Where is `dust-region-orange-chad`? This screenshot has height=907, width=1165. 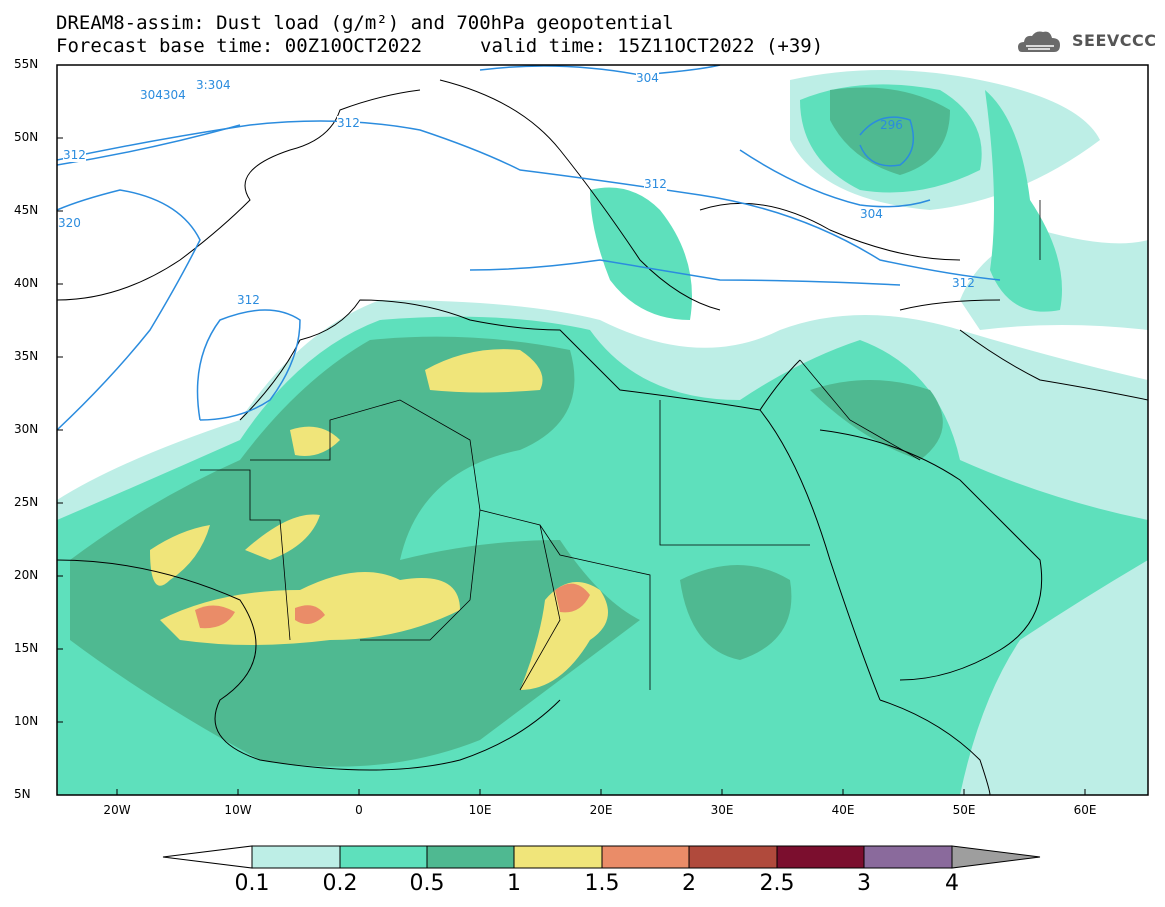
dust-region-orange-chad is located at coordinates (572, 598).